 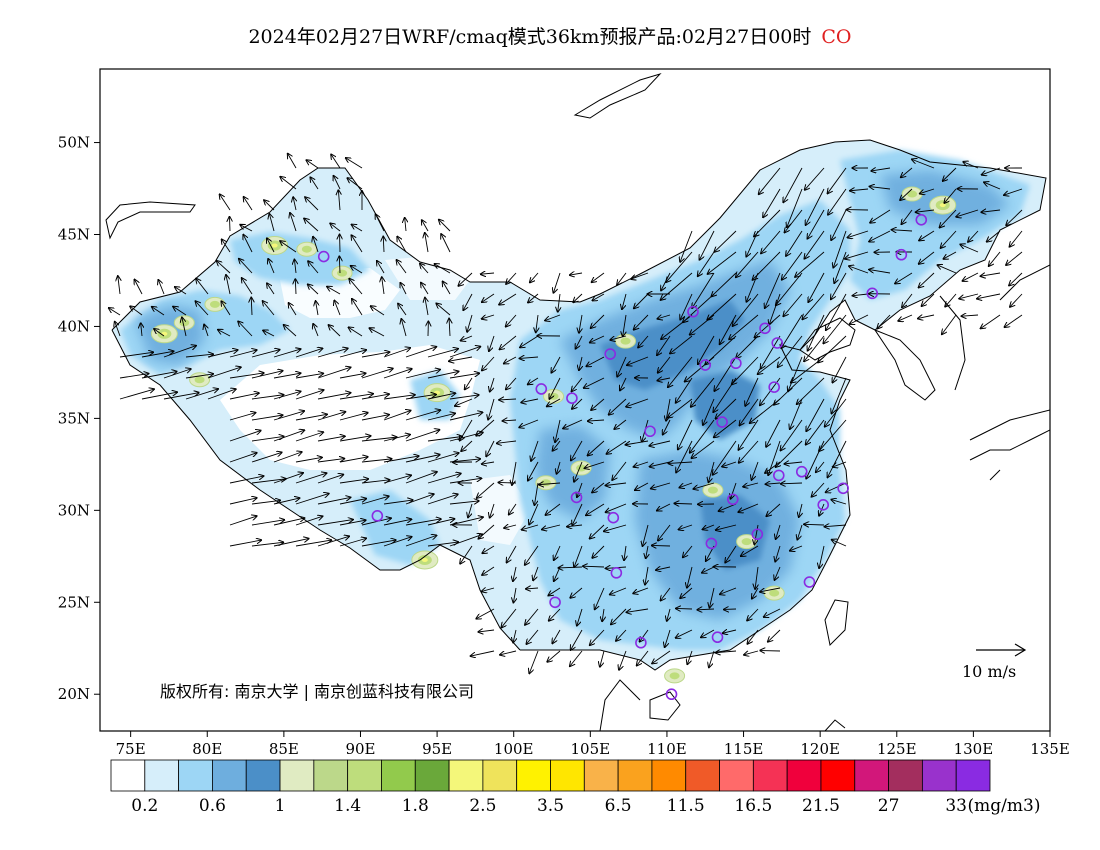 I want to click on field-deep-hunan, so click(x=735, y=532).